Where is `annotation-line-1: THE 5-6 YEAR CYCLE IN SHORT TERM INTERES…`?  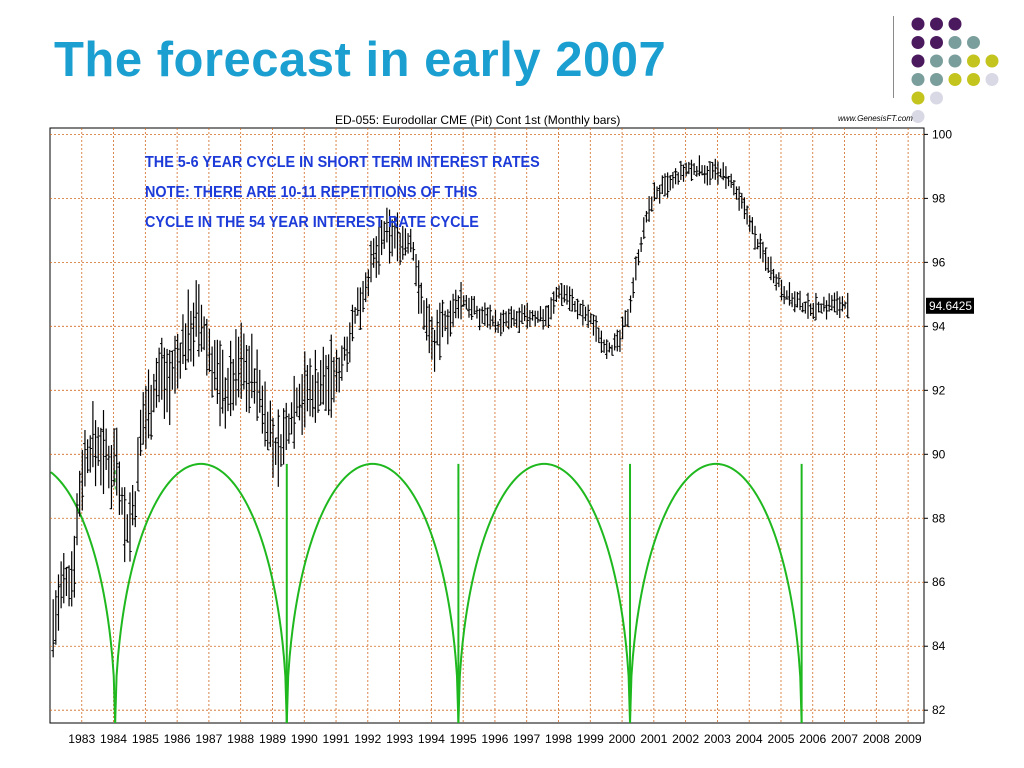
annotation-line-1: THE 5-6 YEAR CYCLE IN SHORT TERM INTERES… is located at coordinates (342, 162).